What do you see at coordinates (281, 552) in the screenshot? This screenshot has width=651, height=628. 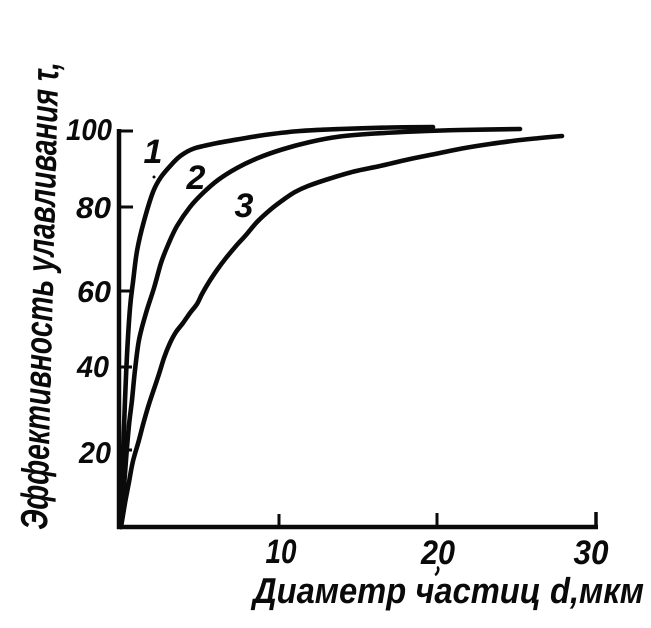 I see `svg-text: 10` at bounding box center [281, 552].